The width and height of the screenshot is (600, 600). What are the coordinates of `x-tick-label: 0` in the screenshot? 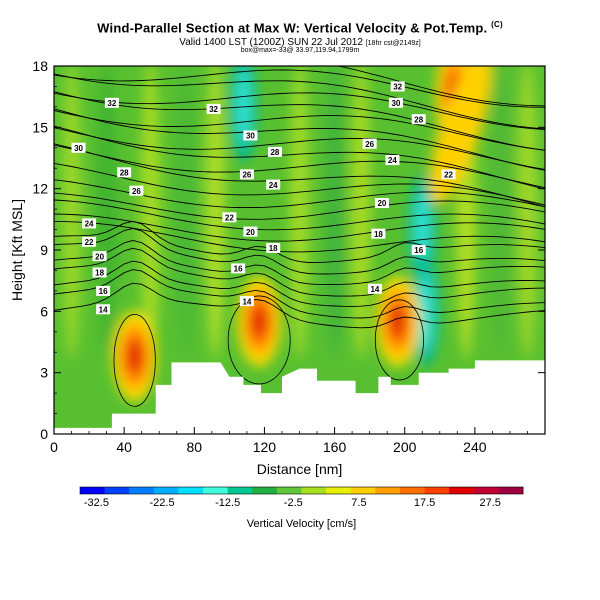 It's located at (54, 447).